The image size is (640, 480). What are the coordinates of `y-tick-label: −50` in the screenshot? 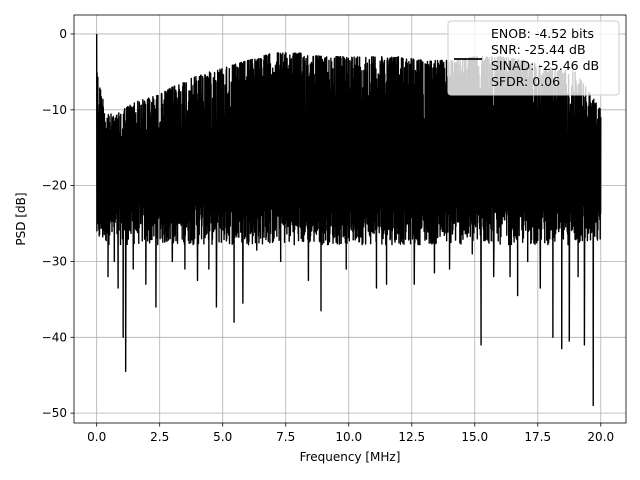 It's located at (54, 413).